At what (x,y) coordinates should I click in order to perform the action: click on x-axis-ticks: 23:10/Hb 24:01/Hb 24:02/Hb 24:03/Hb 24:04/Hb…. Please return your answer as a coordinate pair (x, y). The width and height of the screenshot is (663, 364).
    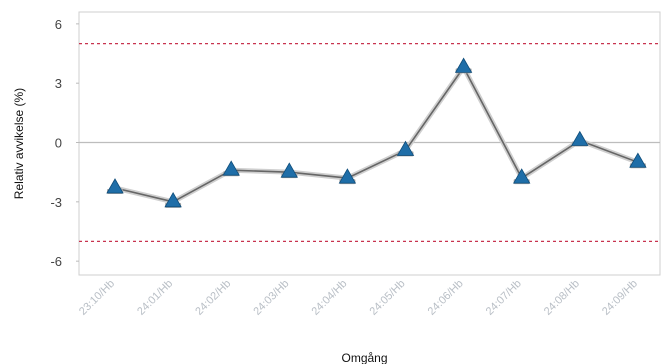
    Looking at the image, I should click on (358, 298).